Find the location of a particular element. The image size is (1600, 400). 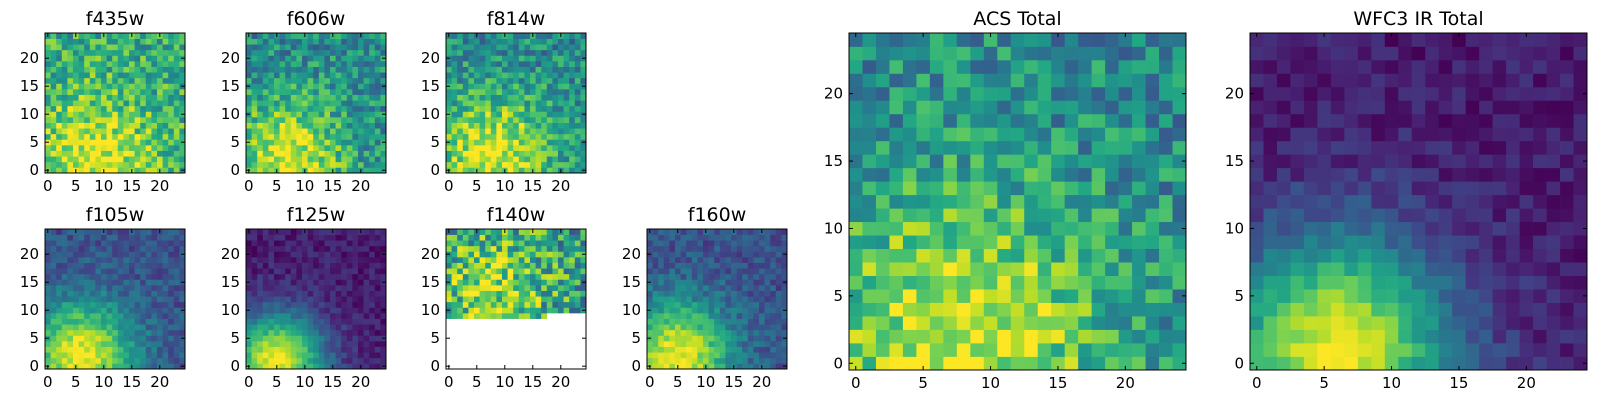

y-tick-label: 10 is located at coordinates (230, 310).